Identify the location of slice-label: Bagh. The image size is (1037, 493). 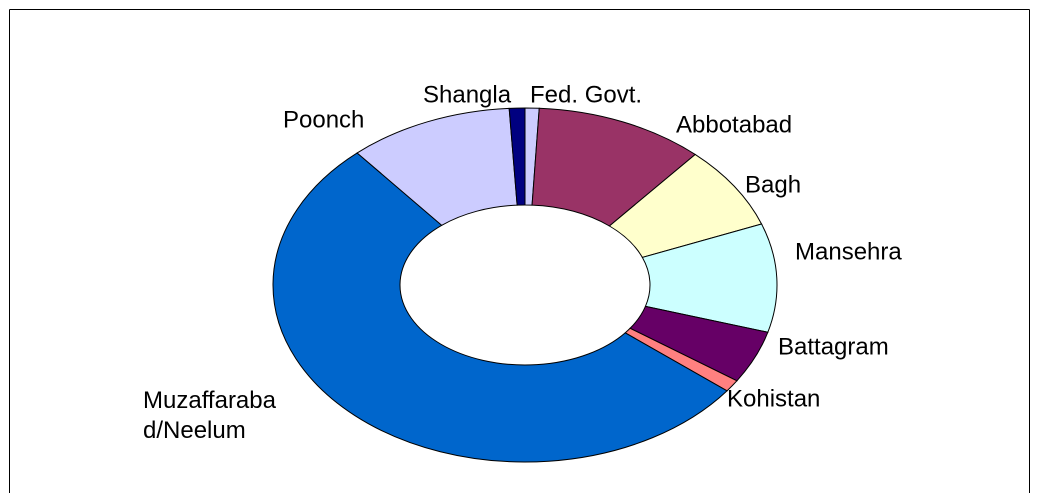
(773, 184).